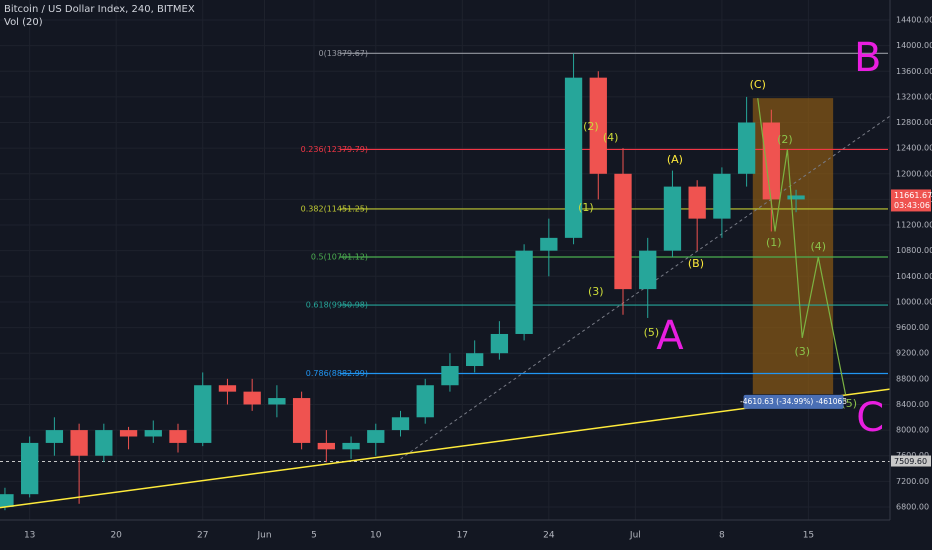  Describe the element at coordinates (914, 45) in the screenshot. I see `y-tick-label: 14000.00` at that location.